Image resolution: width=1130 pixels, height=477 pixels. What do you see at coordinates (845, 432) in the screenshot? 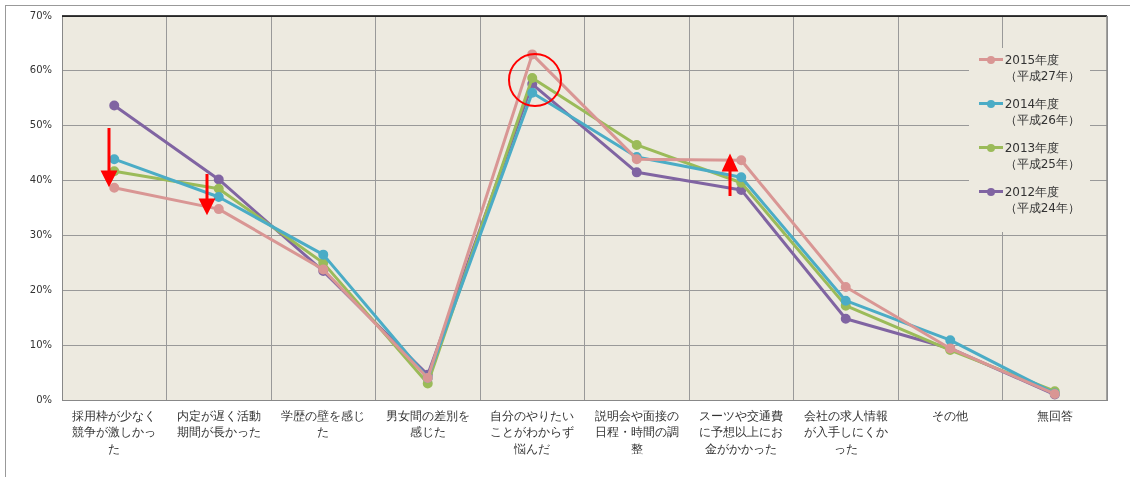
I see `x-tick-label: 会社の求人情報が入手しにくかった` at bounding box center [845, 432].